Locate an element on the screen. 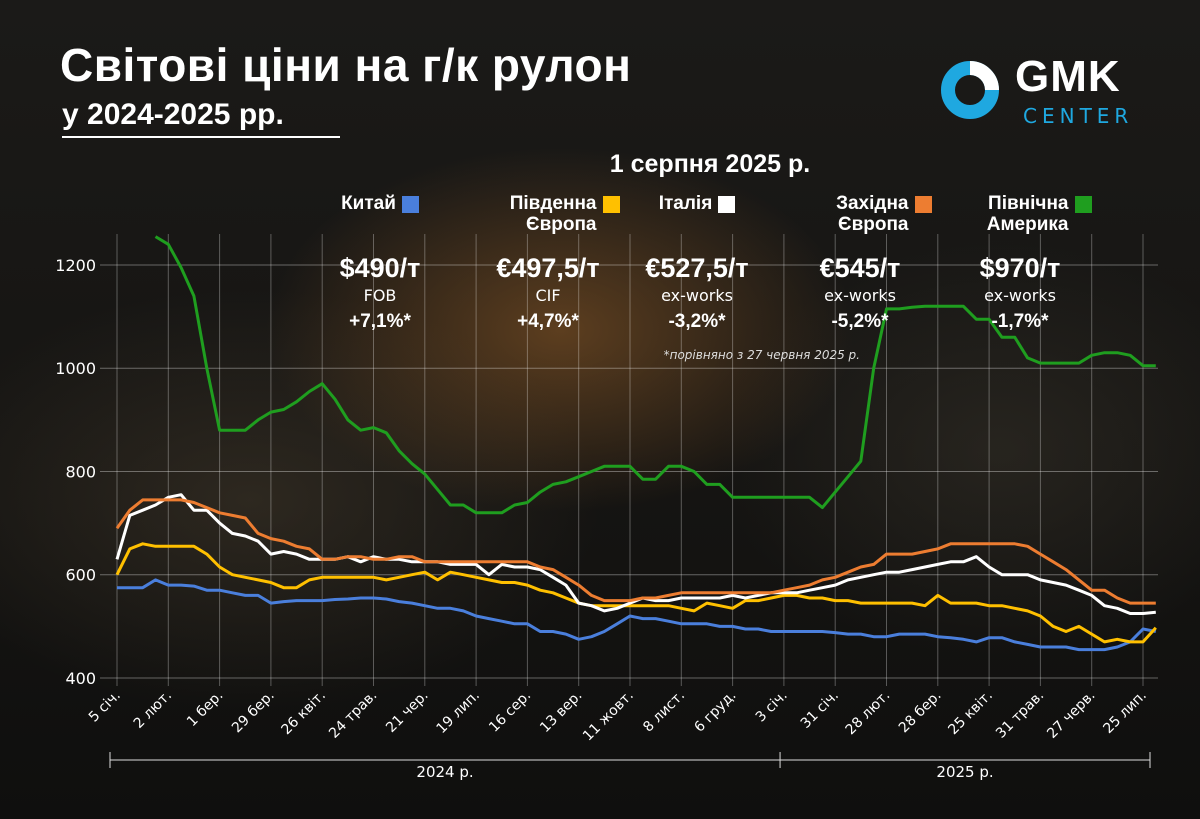 The image size is (1200, 819). x-tick-label: 13 вер. is located at coordinates (561, 712).